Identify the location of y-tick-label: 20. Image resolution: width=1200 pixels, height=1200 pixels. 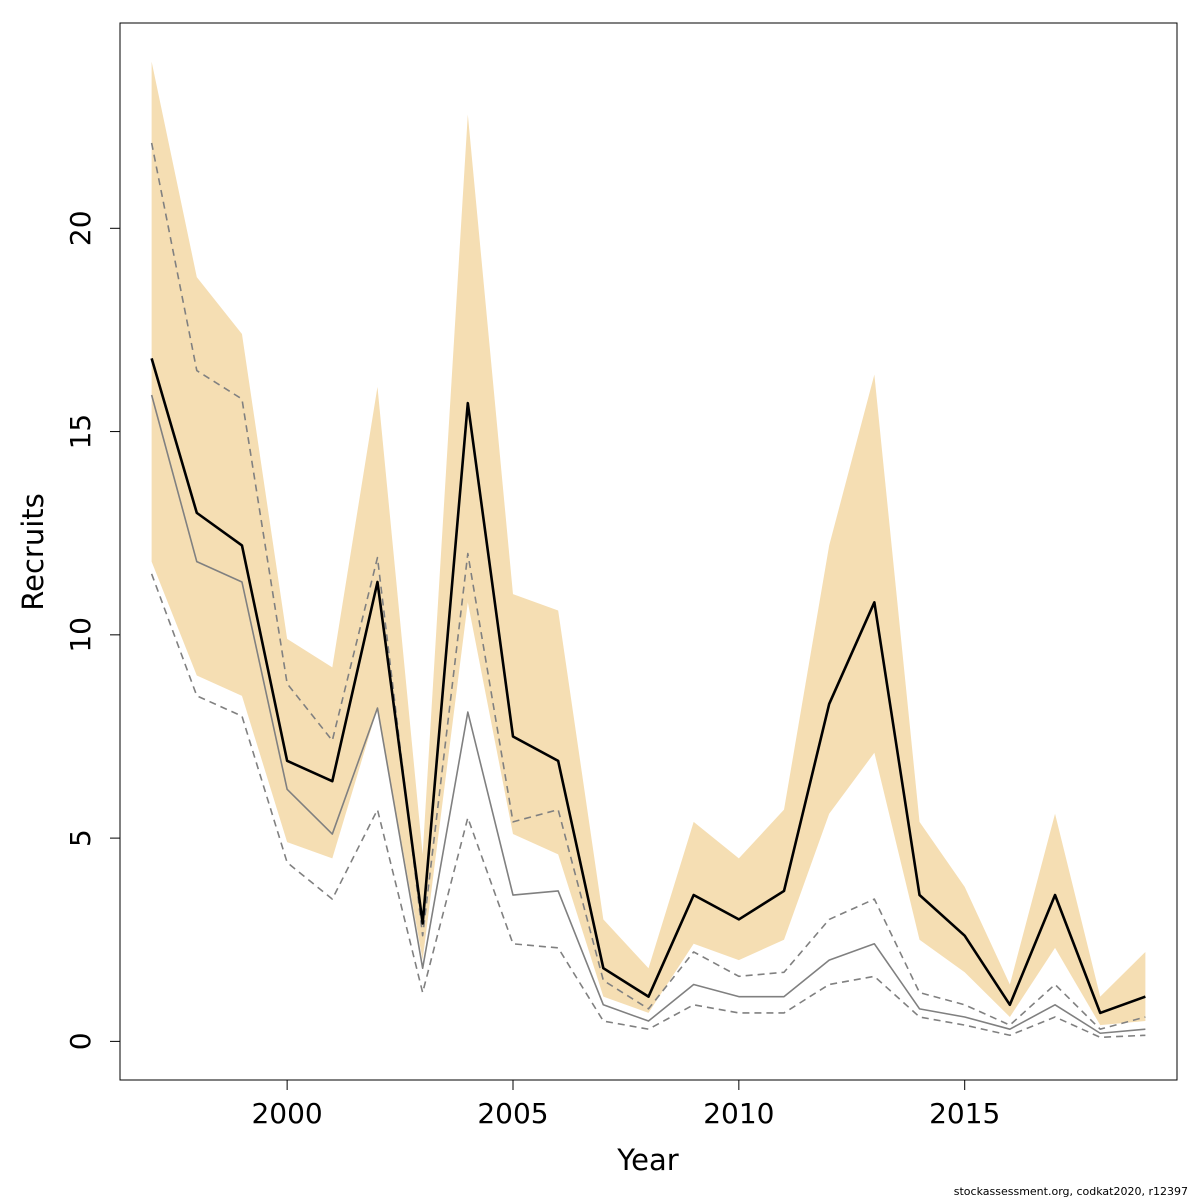
(80, 228).